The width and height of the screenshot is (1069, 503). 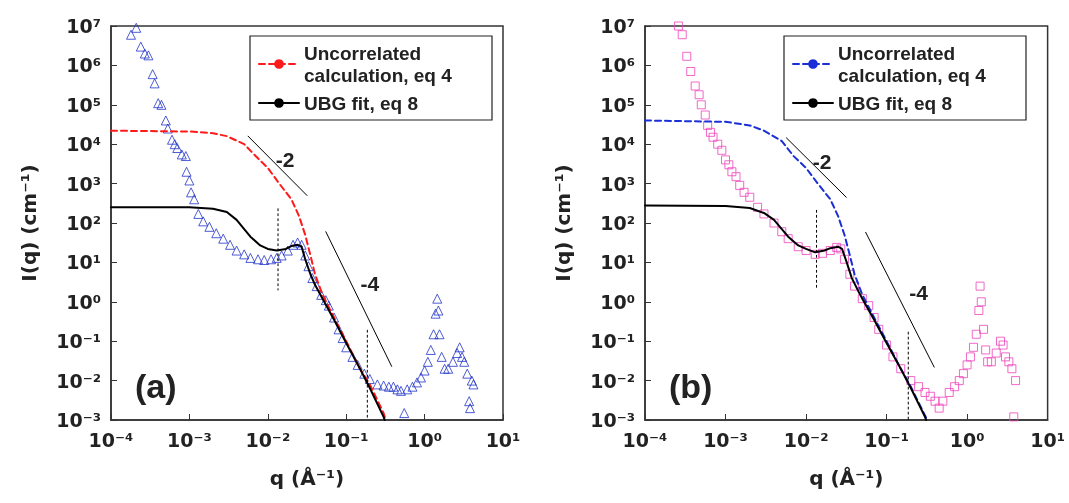 What do you see at coordinates (691, 386) in the screenshot?
I see `annotation: (b)` at bounding box center [691, 386].